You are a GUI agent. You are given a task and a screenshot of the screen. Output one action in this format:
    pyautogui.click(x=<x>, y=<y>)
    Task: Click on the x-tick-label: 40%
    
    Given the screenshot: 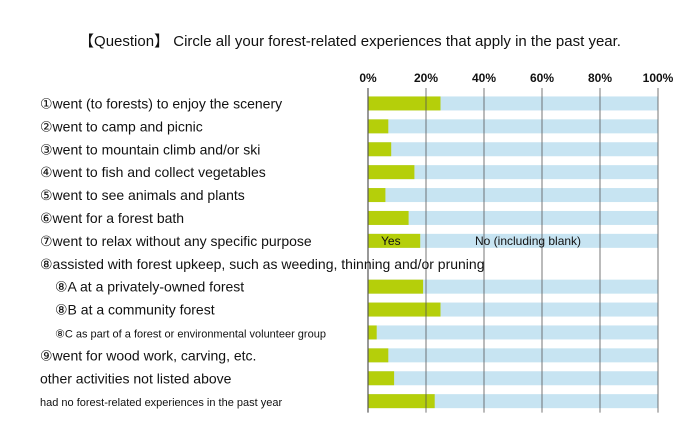 What is the action you would take?
    pyautogui.click(x=484, y=78)
    